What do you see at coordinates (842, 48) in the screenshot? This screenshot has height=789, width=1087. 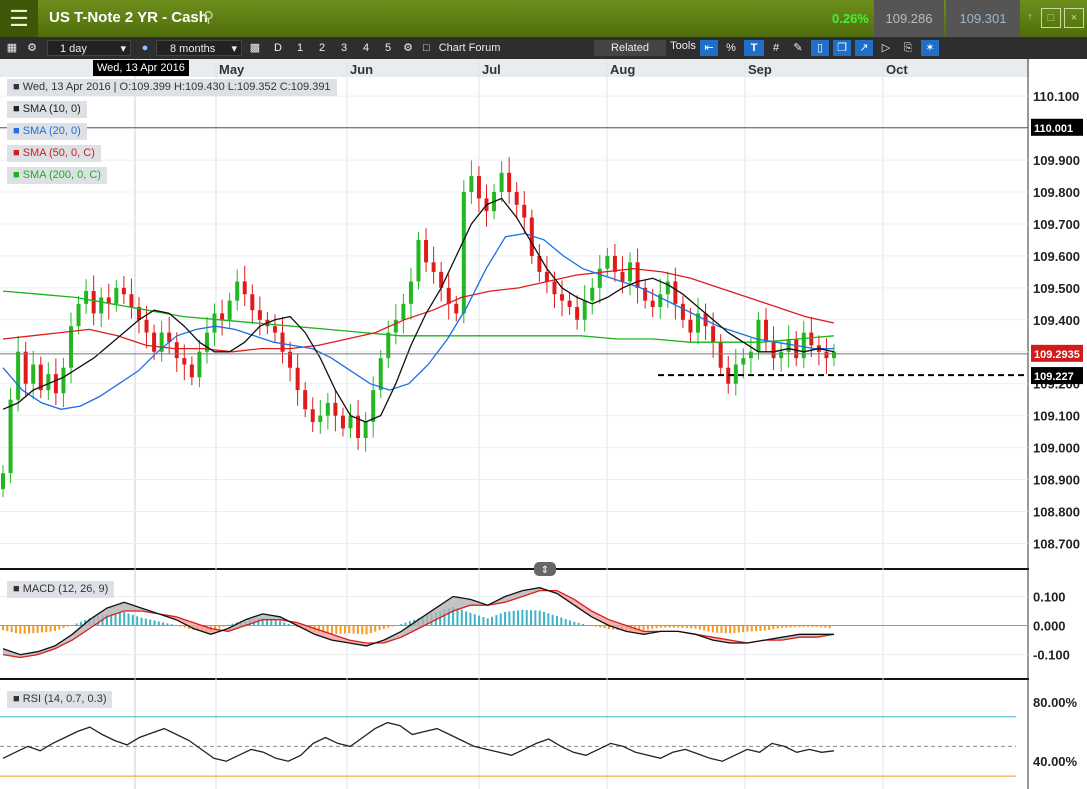 I see `layers-icon: ❐` at bounding box center [842, 48].